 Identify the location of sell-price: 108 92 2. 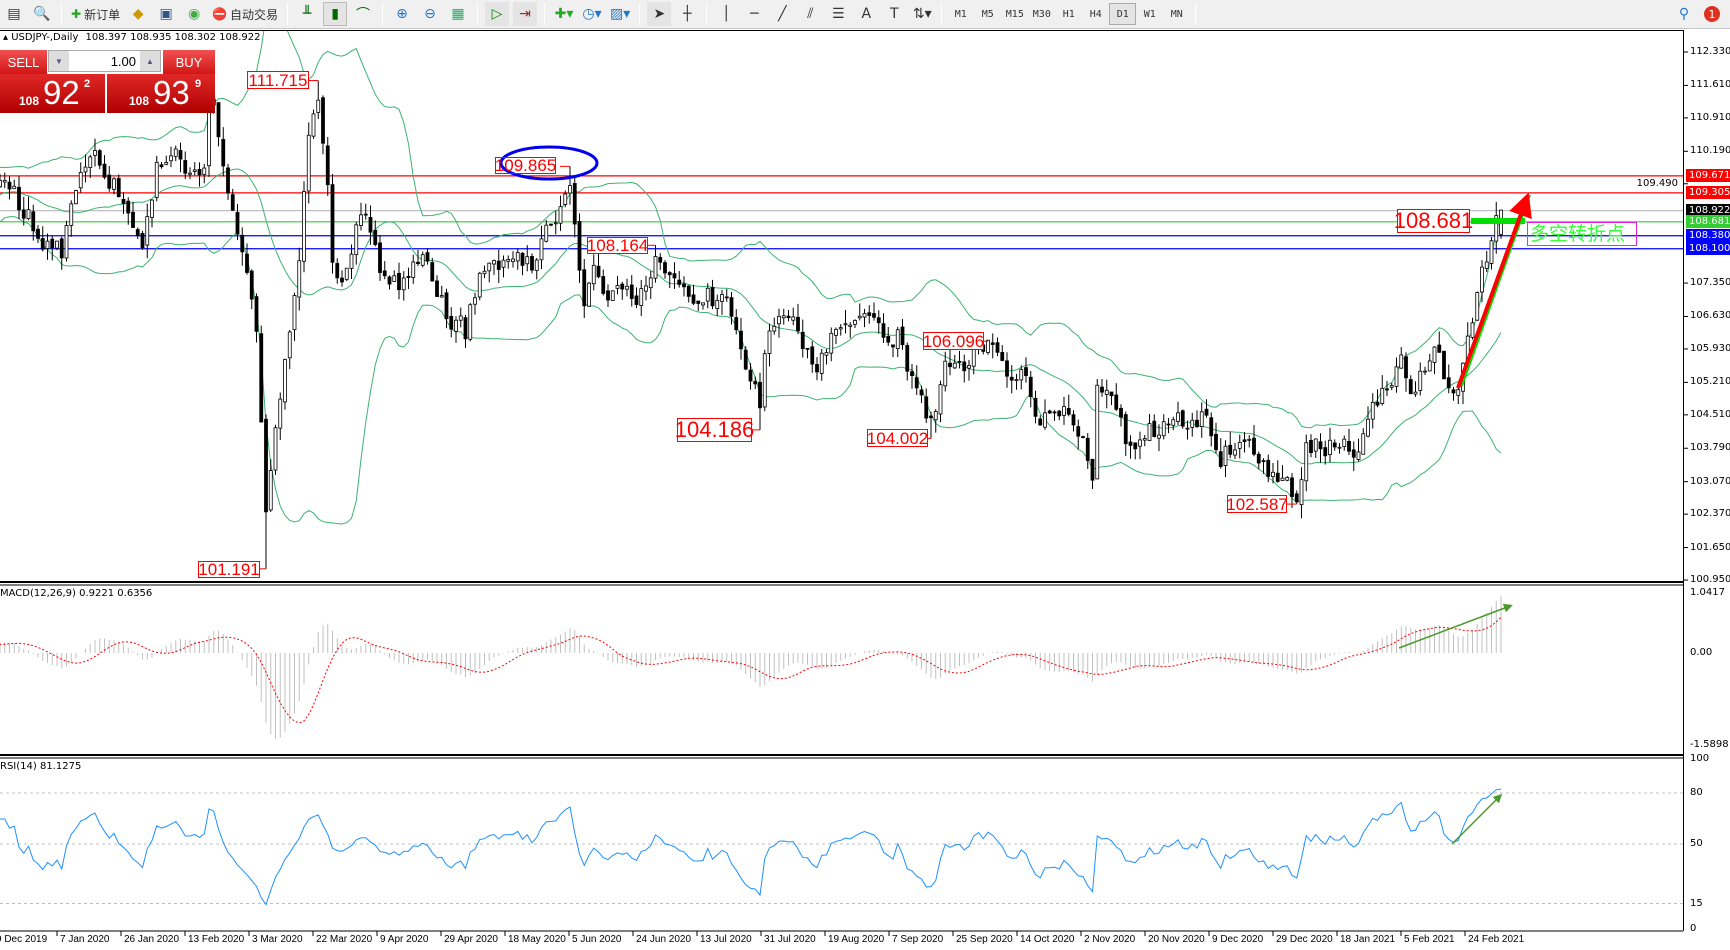
(52, 93).